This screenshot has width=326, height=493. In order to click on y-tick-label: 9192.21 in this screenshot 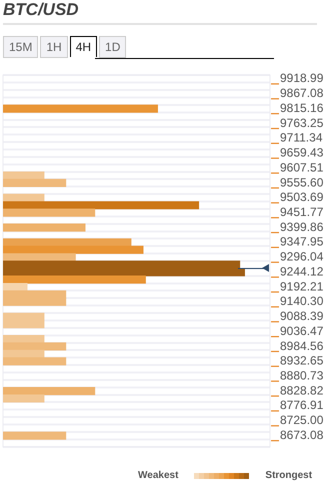, I will do `click(302, 286)`.